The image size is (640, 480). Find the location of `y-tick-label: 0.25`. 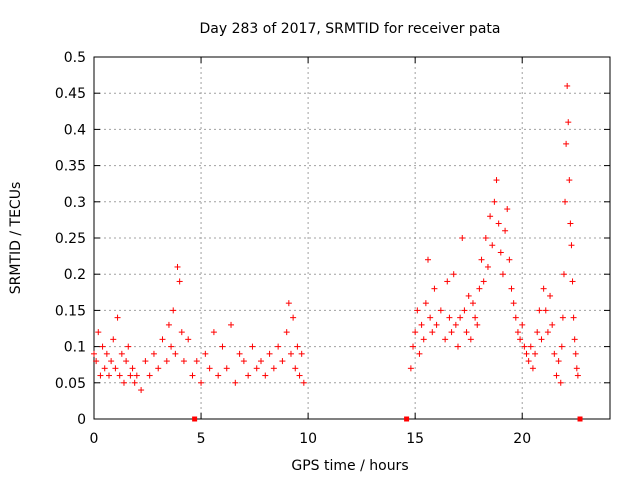

y-tick-label: 0.25 is located at coordinates (70, 239).